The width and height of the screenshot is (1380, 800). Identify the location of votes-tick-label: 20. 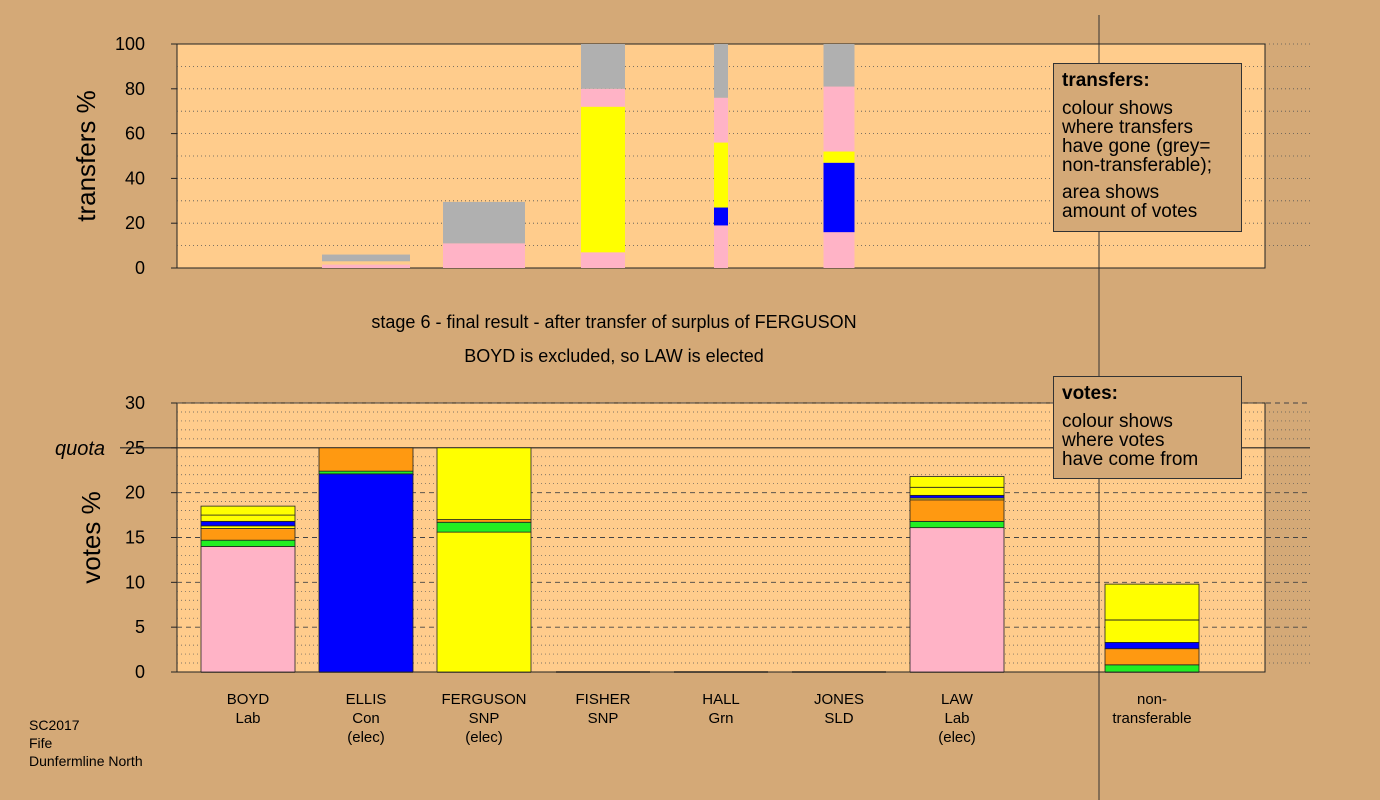
(135, 493).